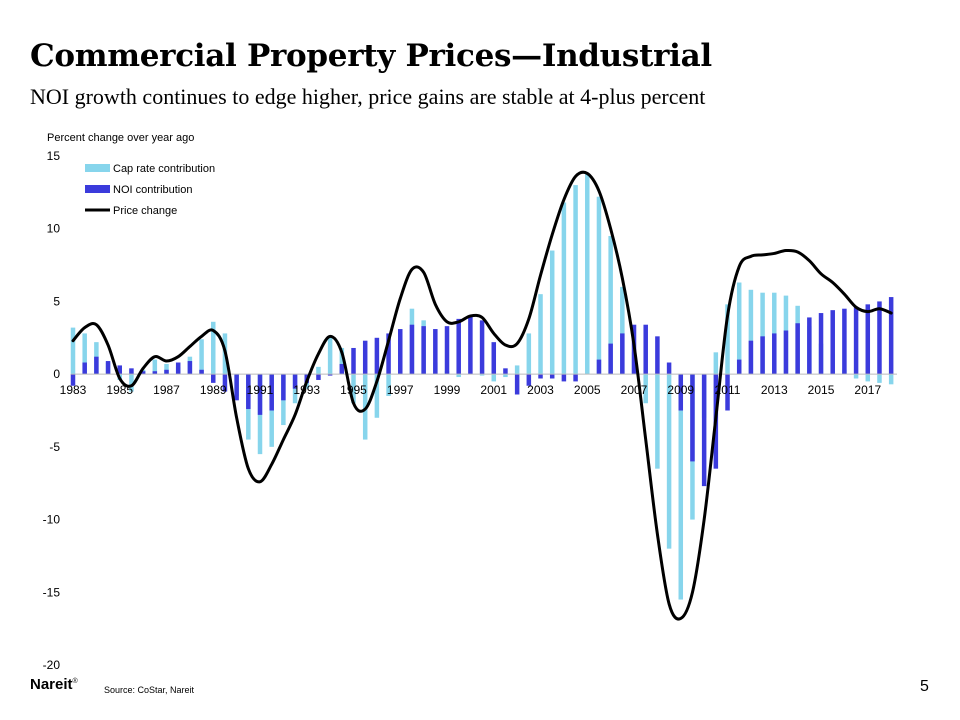 The height and width of the screenshot is (720, 960). I want to click on slide-title: Commercial Property Prices—Industrial, so click(371, 56).